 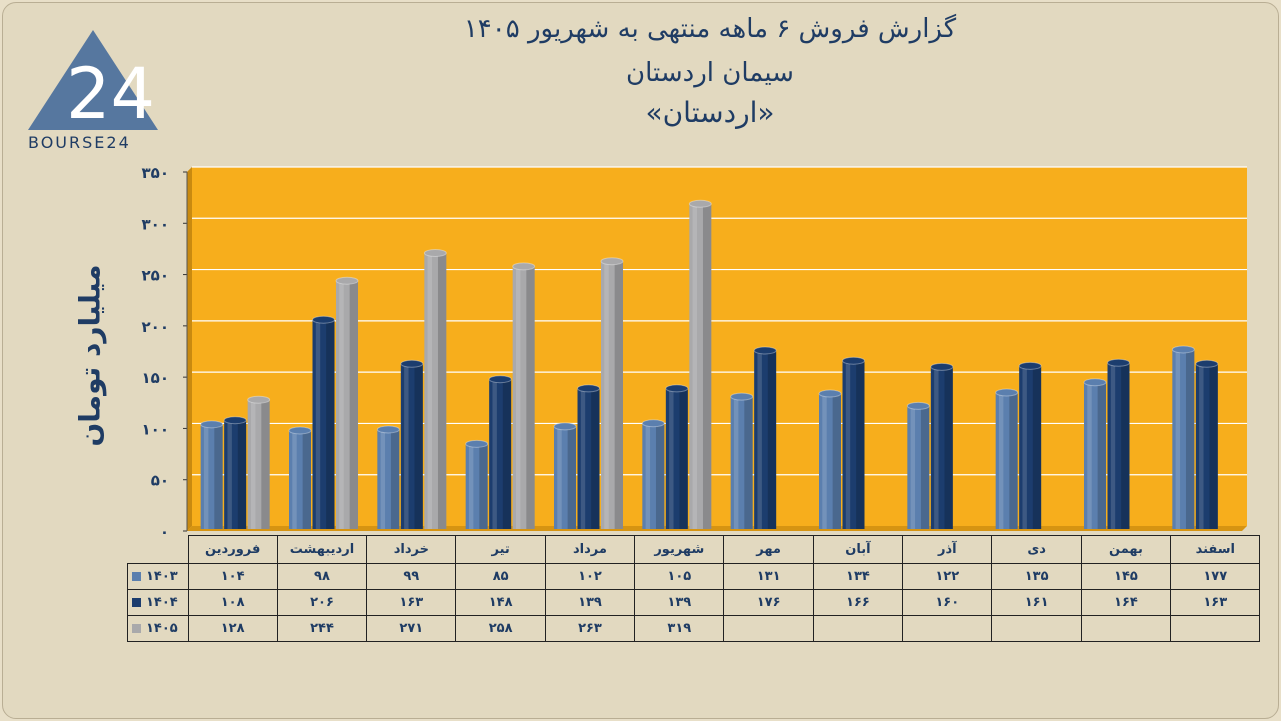 What do you see at coordinates (918, 465) in the screenshot?
I see `bar-۱۴۰۳-8` at bounding box center [918, 465].